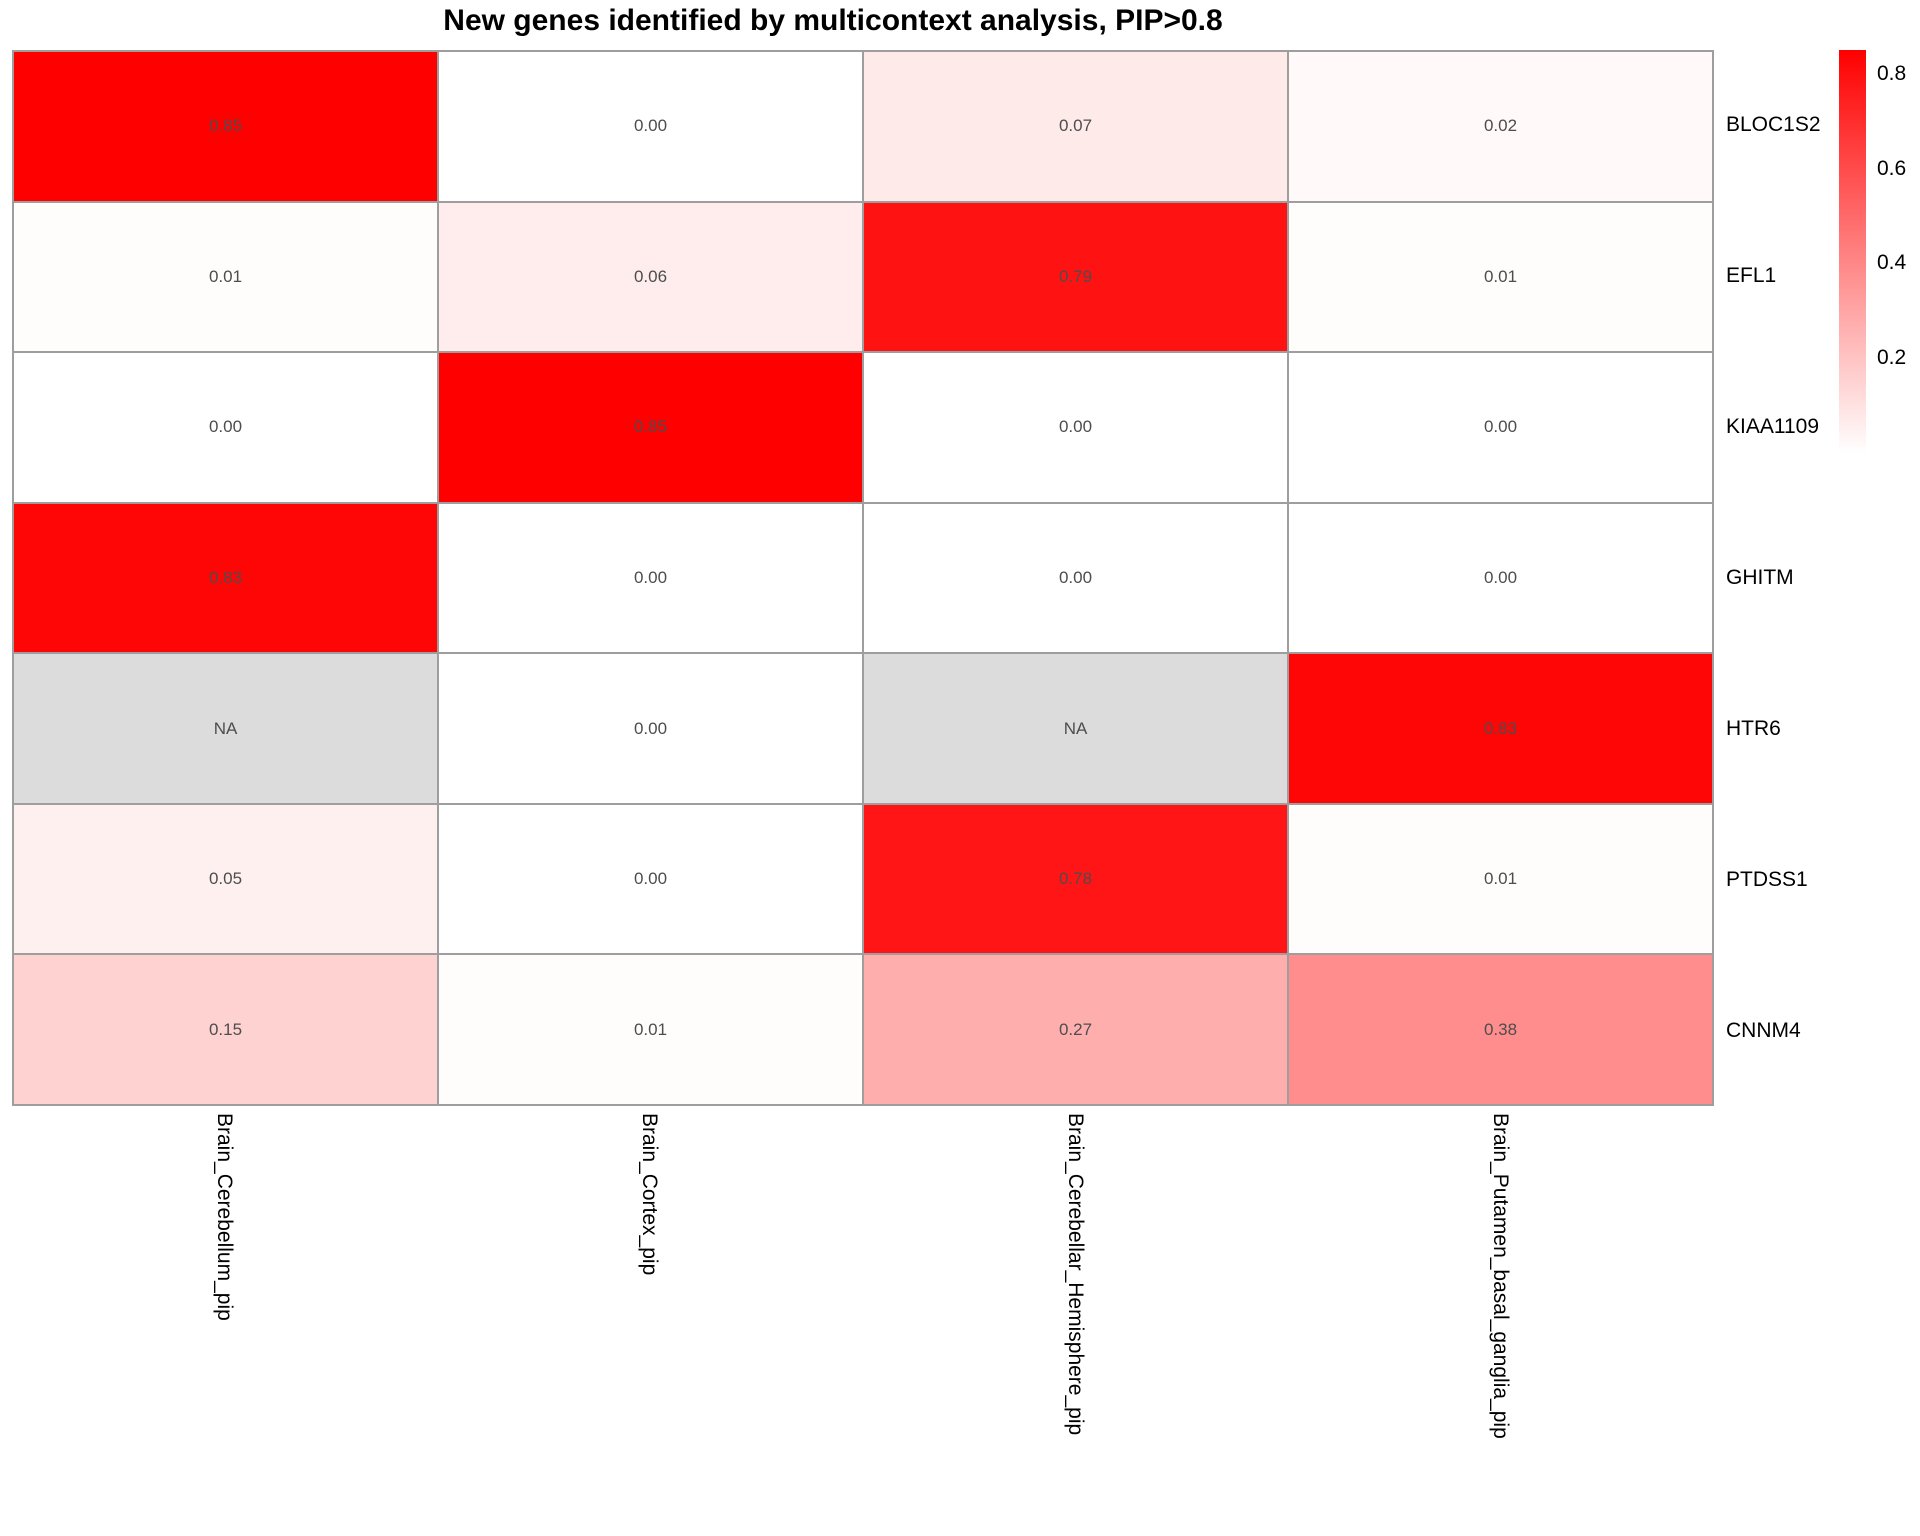 The width and height of the screenshot is (1920, 1536). Describe the element at coordinates (1751, 276) in the screenshot. I see `row-label: EFL1` at that location.